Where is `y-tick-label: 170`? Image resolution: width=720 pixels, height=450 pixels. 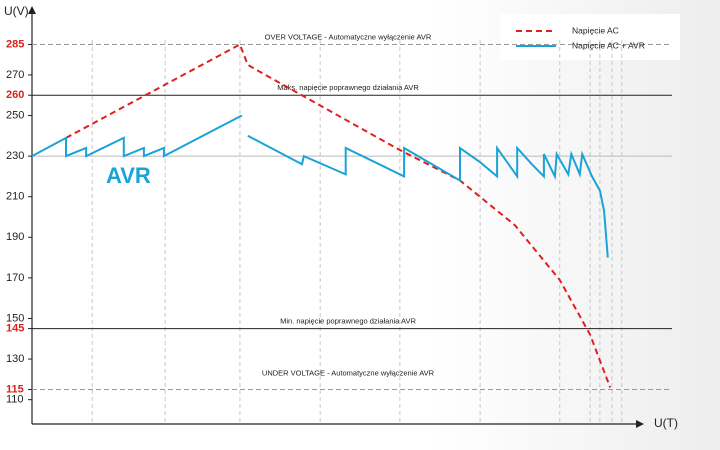
y-tick-label: 170 is located at coordinates (15, 278).